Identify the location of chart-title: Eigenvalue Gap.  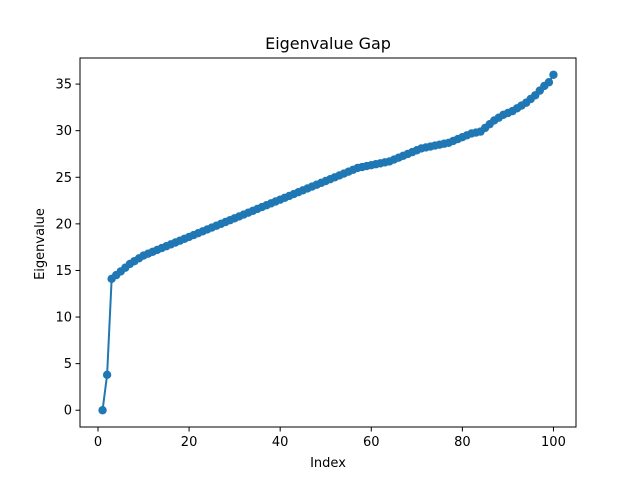
(328, 43).